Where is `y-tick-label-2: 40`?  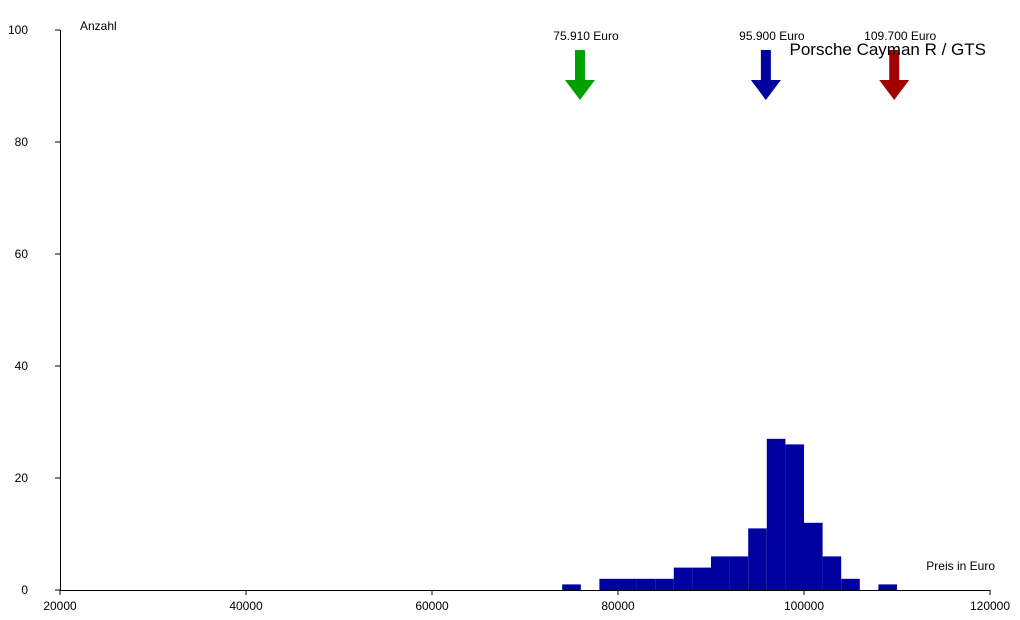 y-tick-label-2: 40 is located at coordinates (22, 366).